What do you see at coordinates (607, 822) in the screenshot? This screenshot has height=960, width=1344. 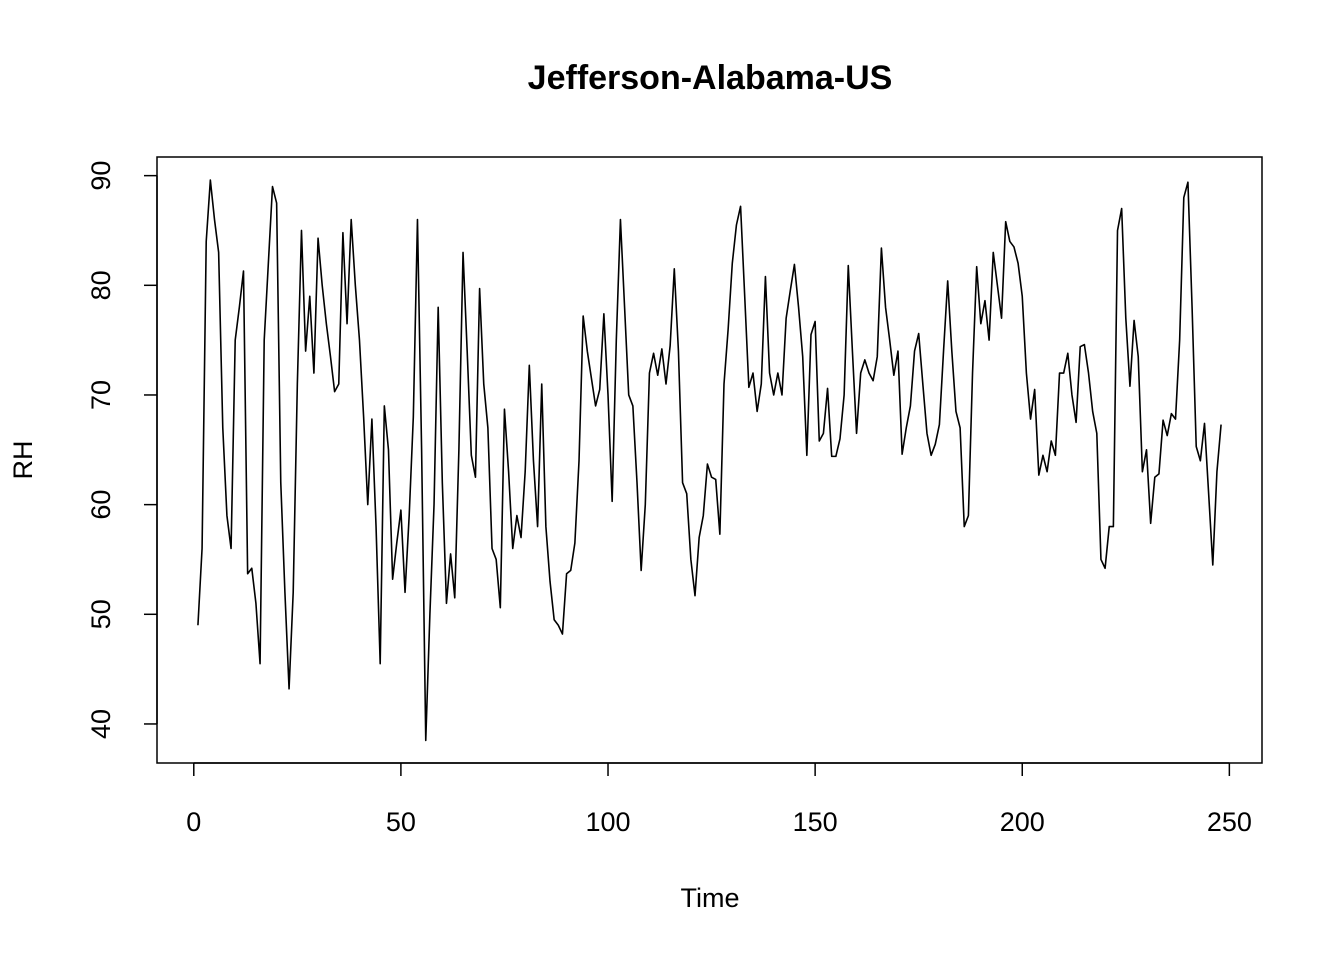 I see `x-tick-label: 100` at bounding box center [607, 822].